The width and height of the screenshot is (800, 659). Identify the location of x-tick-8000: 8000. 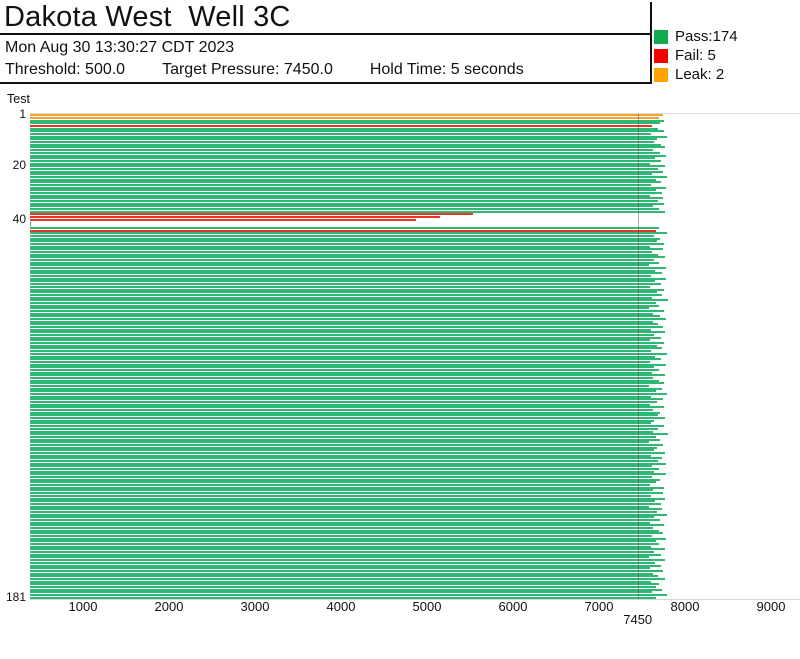
(685, 606).